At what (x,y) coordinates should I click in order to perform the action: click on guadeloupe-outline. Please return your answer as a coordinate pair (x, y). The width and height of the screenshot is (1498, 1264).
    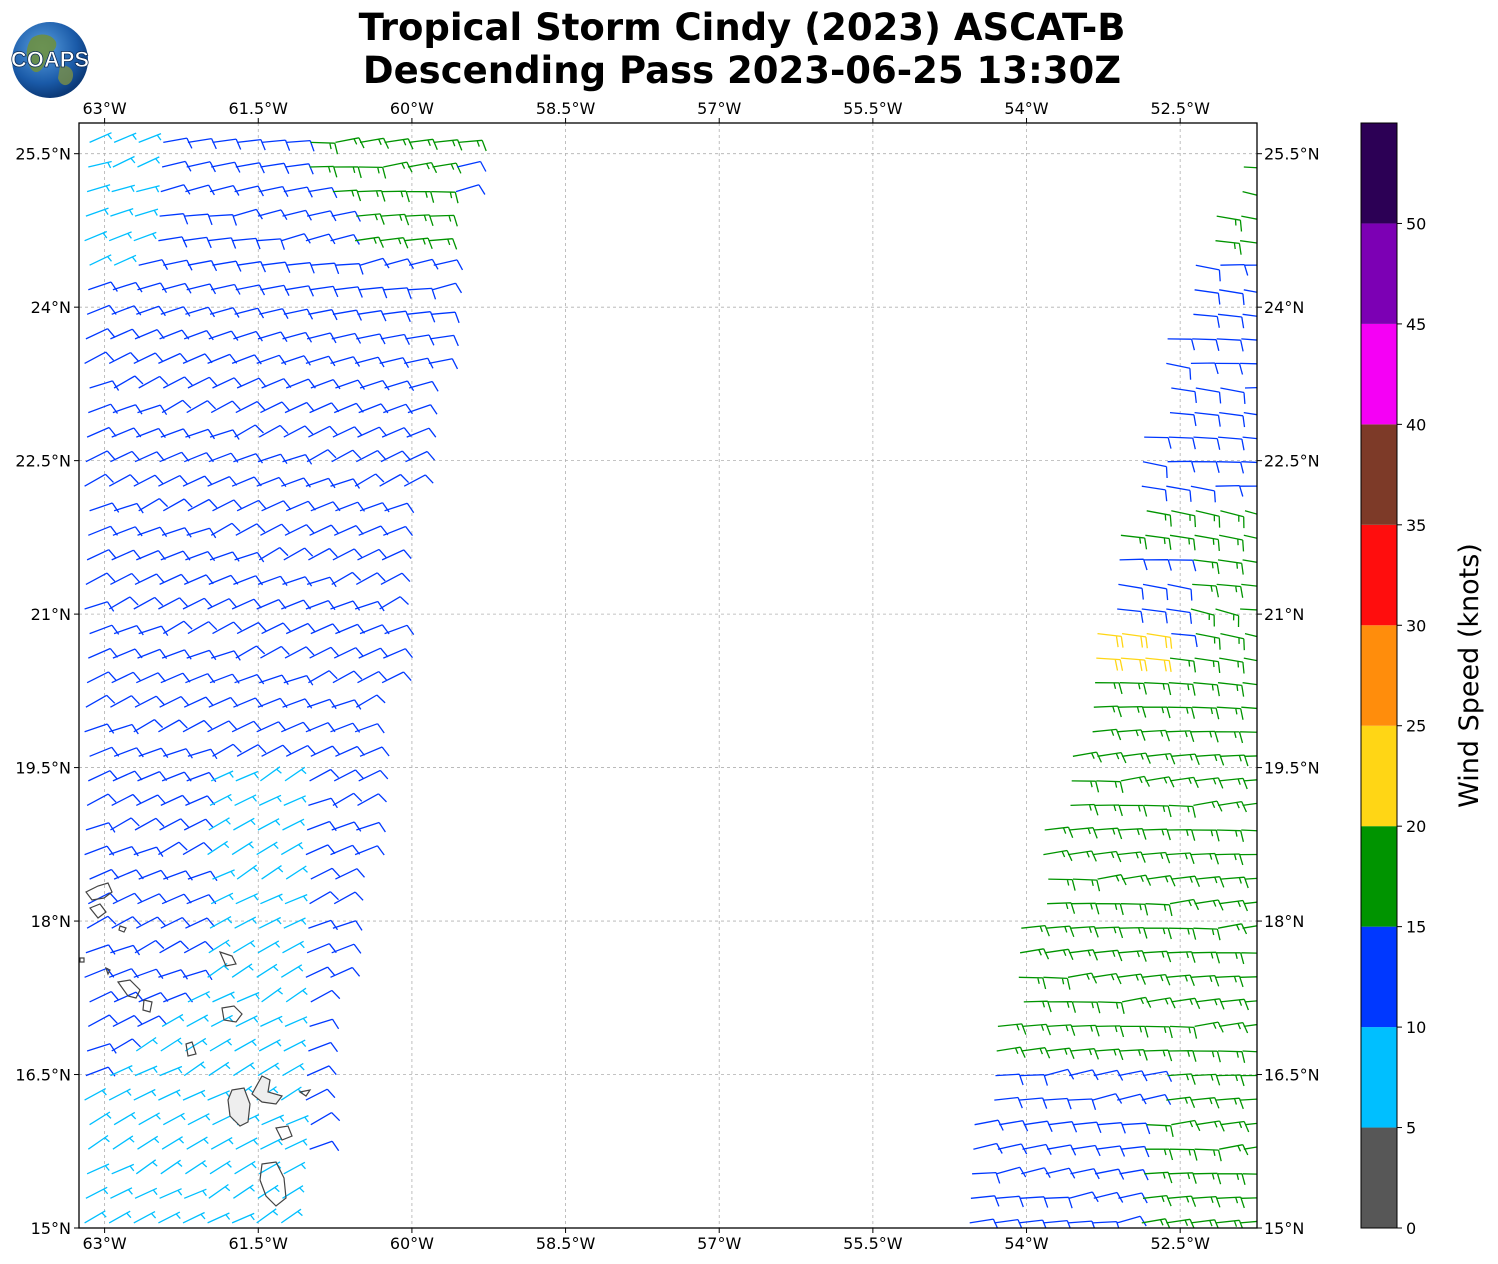
    Looking at the image, I should click on (255, 1101).